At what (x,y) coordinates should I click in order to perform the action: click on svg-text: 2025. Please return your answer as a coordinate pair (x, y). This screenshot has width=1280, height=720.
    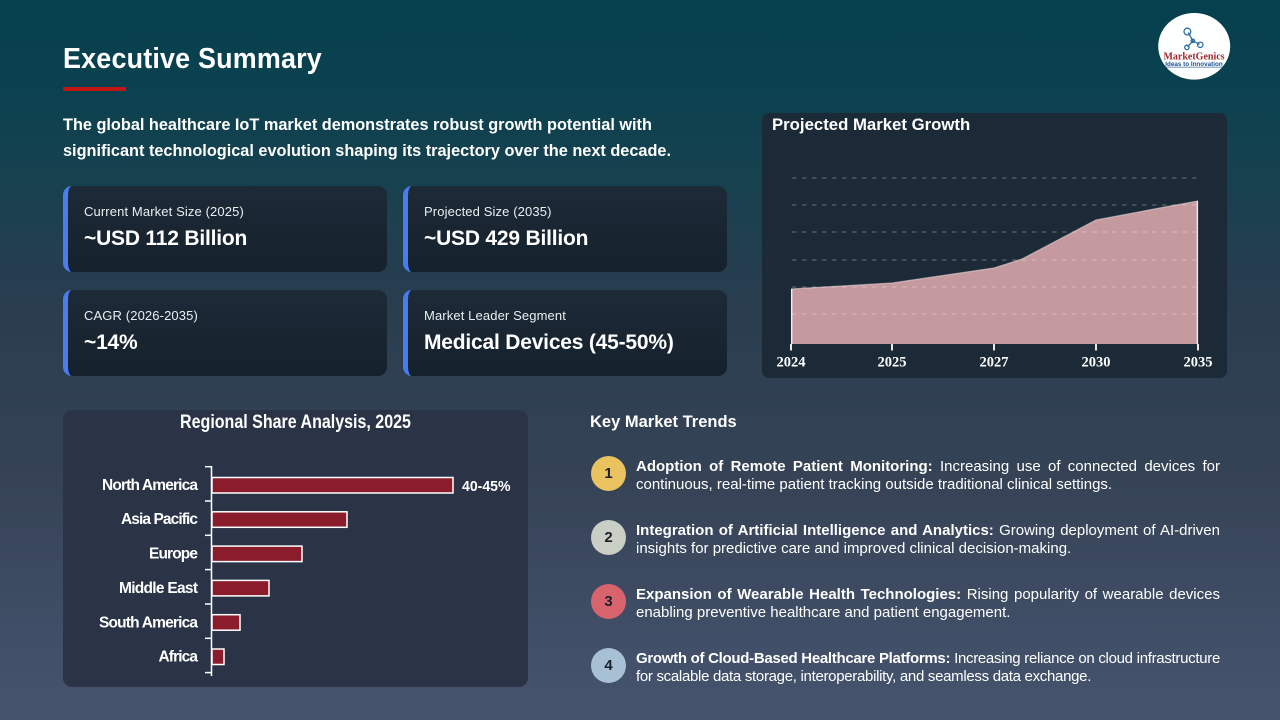
    Looking at the image, I should click on (892, 363).